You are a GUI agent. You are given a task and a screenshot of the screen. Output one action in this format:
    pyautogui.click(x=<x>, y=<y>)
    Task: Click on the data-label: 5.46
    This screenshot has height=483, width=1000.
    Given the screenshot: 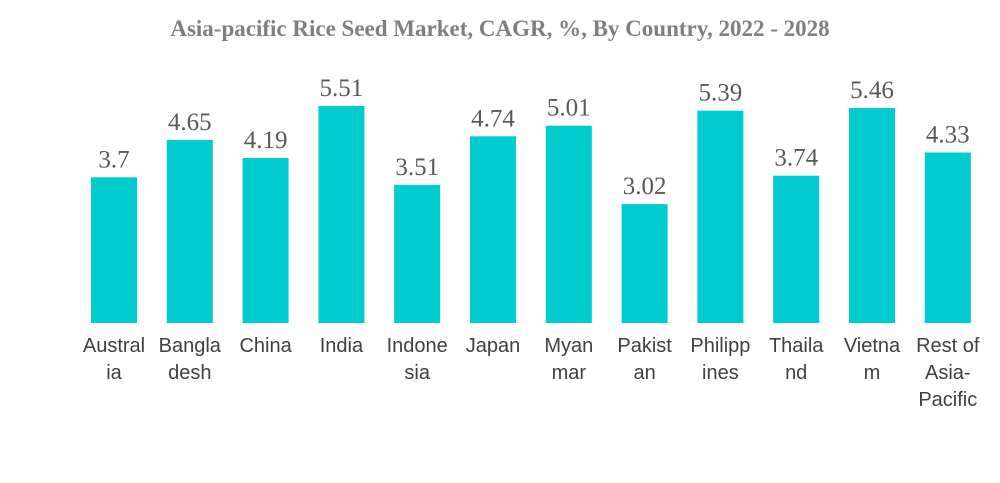 What is the action you would take?
    pyautogui.click(x=872, y=90)
    